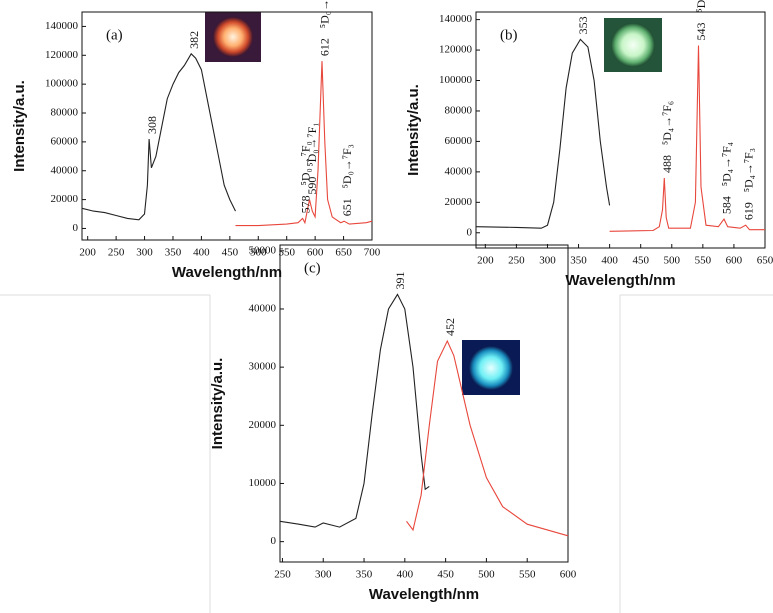 Image resolution: width=773 pixels, height=613 pixels. What do you see at coordinates (748, 170) in the screenshot?
I see `transition-label: ⁵D₄→⁷F₃` at bounding box center [748, 170].